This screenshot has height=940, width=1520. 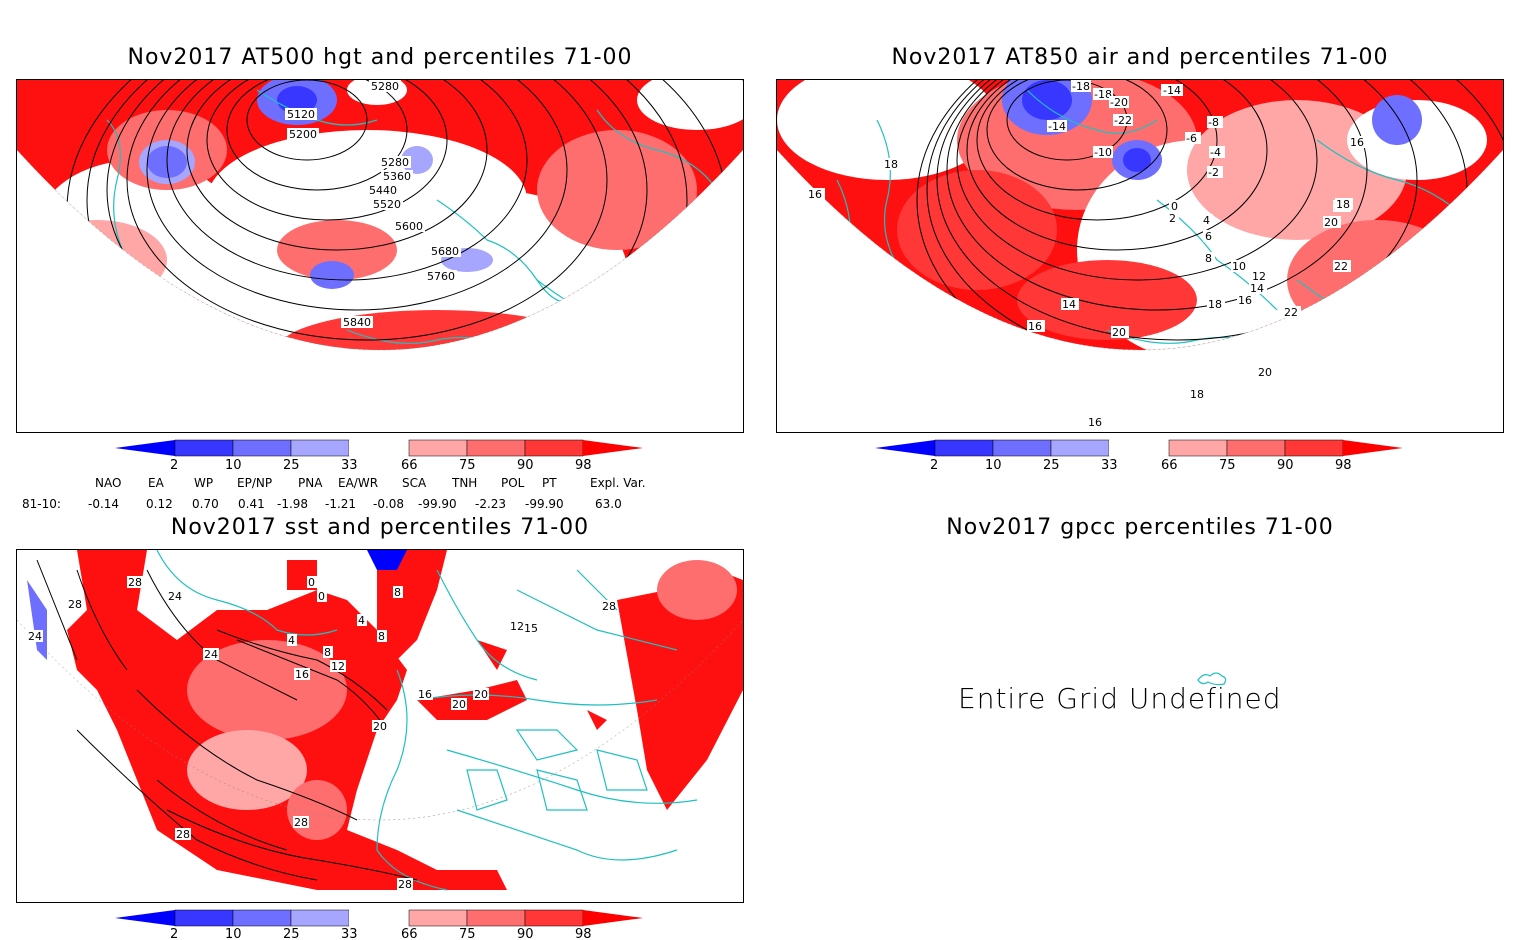 I want to click on index-value: 0.12, so click(x=159, y=504).